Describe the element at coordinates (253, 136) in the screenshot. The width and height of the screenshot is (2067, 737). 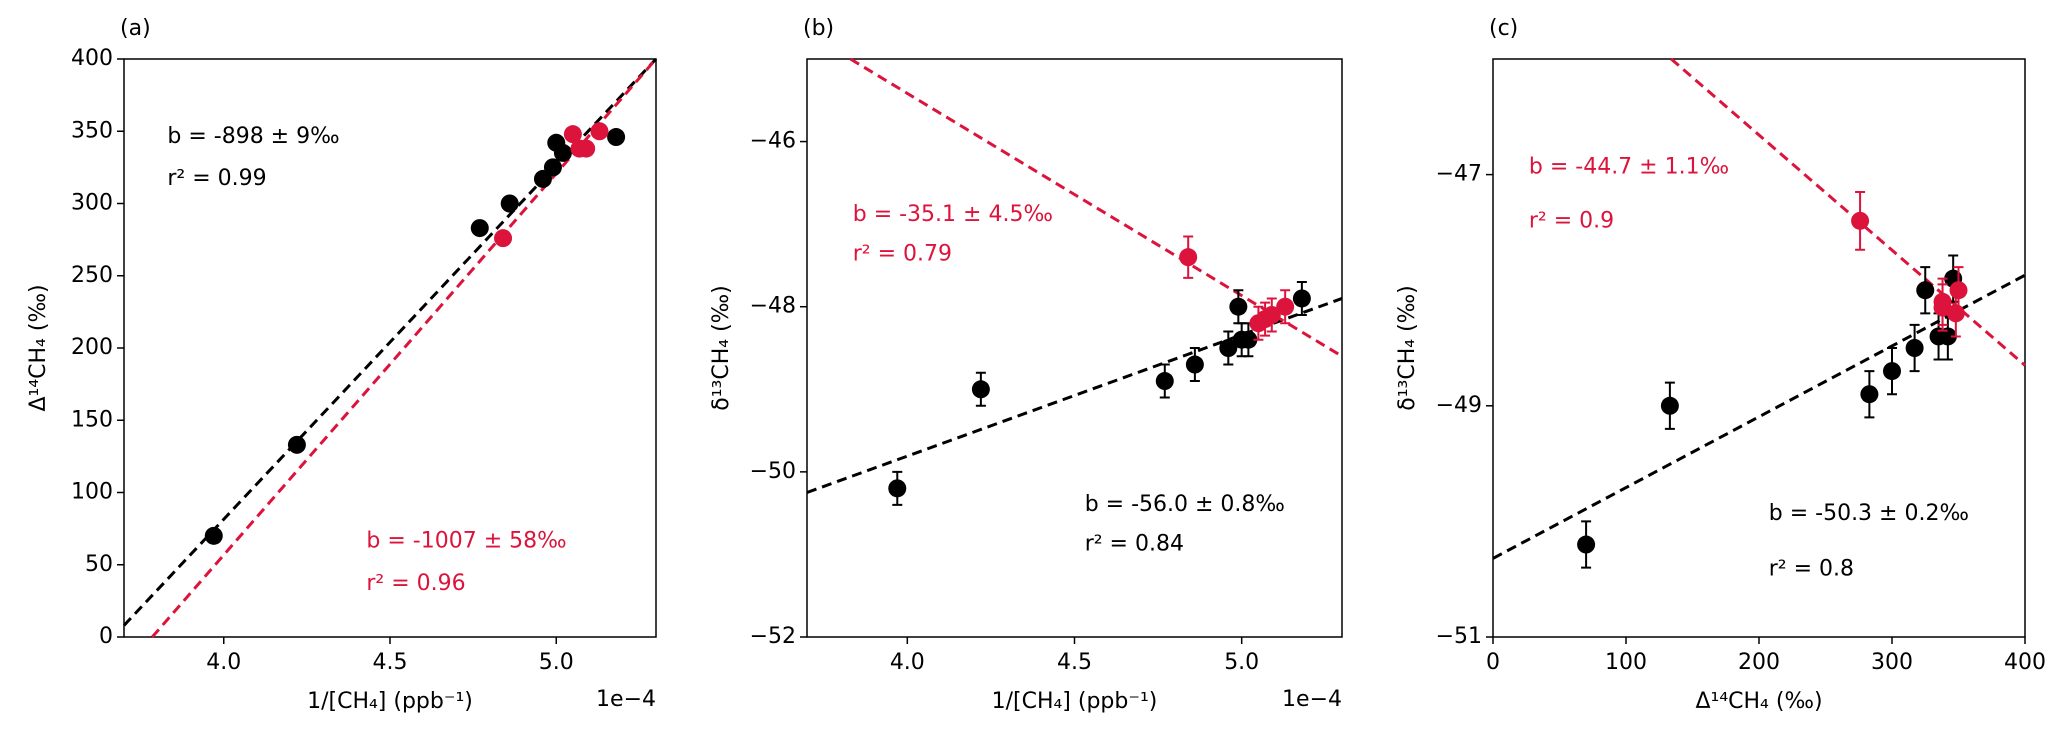
I see `annotation: b = -898 ± 9‰` at that location.